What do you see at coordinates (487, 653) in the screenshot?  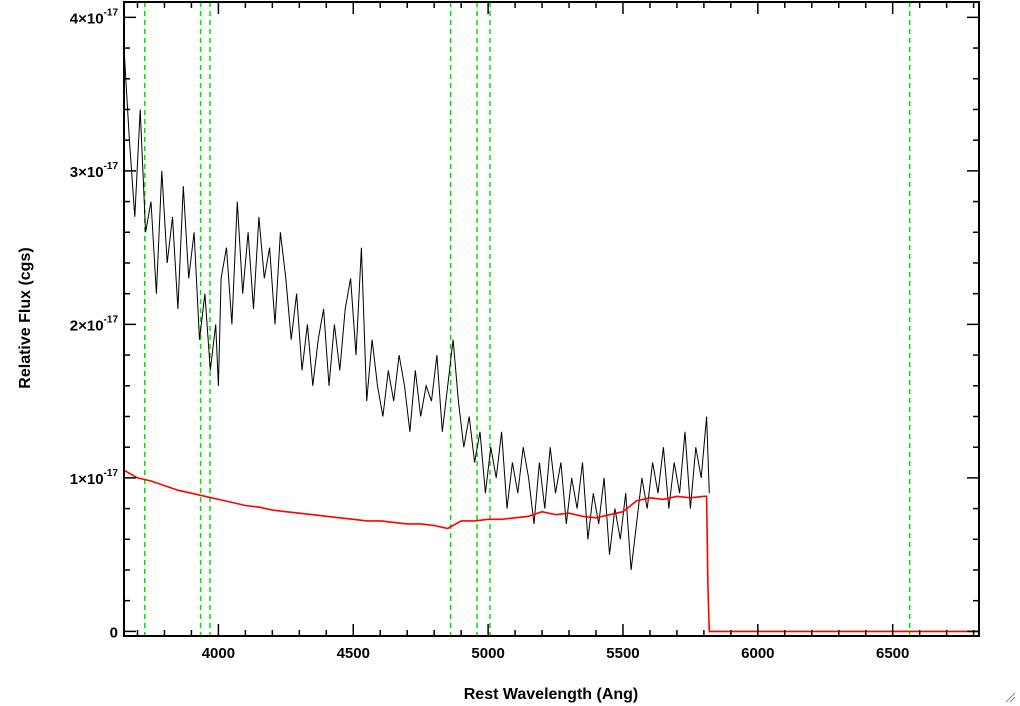 I see `x-tick-label: 5000` at bounding box center [487, 653].